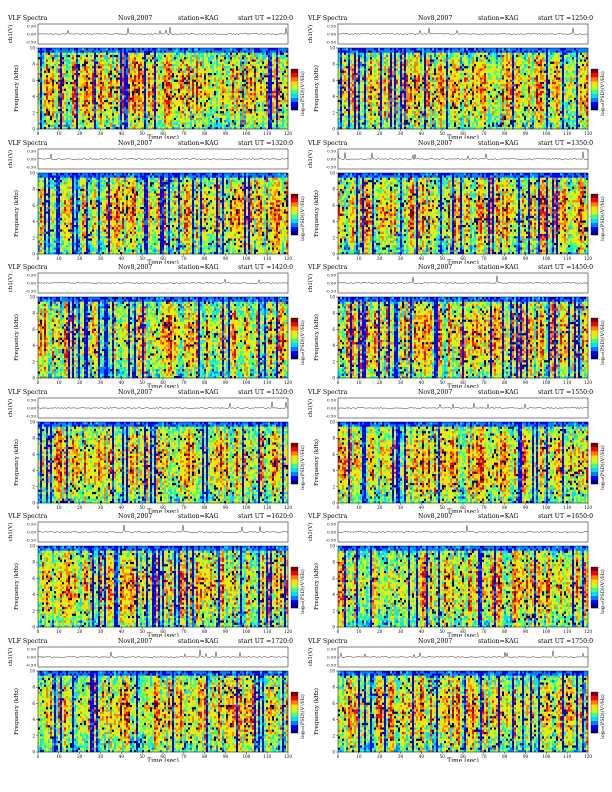 This screenshot has width=612, height=792. Describe the element at coordinates (565, 18) in the screenshot. I see `header-start-time: start UT =1250:0` at that location.